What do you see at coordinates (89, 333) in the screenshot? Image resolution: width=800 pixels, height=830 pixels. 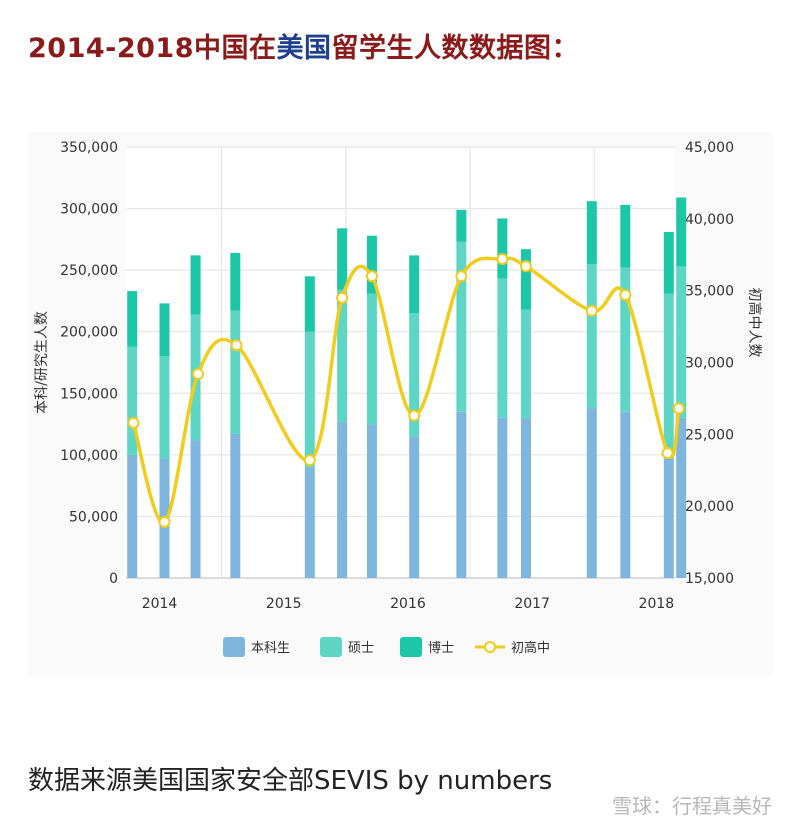 I see `y-tick-label: 200,000` at bounding box center [89, 333].